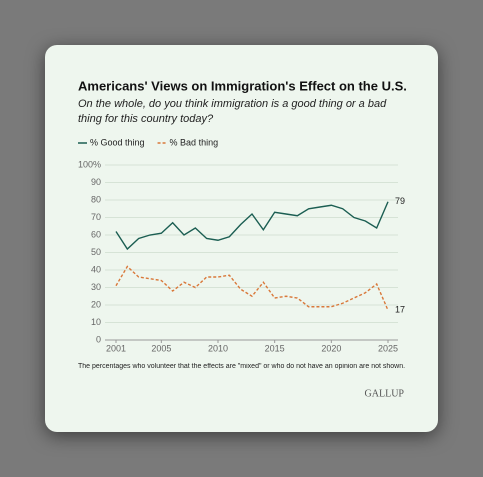 The image size is (483, 477). What do you see at coordinates (96, 322) in the screenshot?
I see `y-tick-label: 10` at bounding box center [96, 322].